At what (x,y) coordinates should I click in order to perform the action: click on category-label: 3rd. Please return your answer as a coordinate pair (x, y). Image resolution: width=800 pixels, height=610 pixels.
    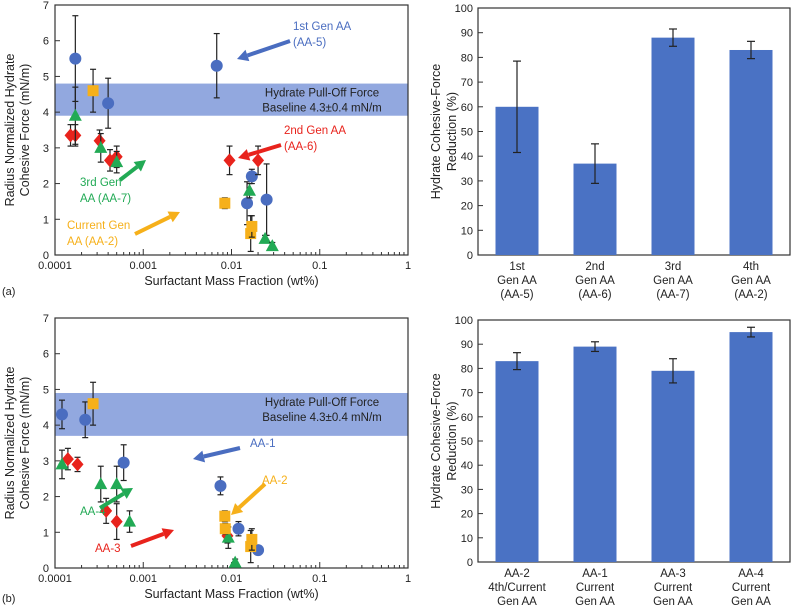
    Looking at the image, I should click on (673, 267).